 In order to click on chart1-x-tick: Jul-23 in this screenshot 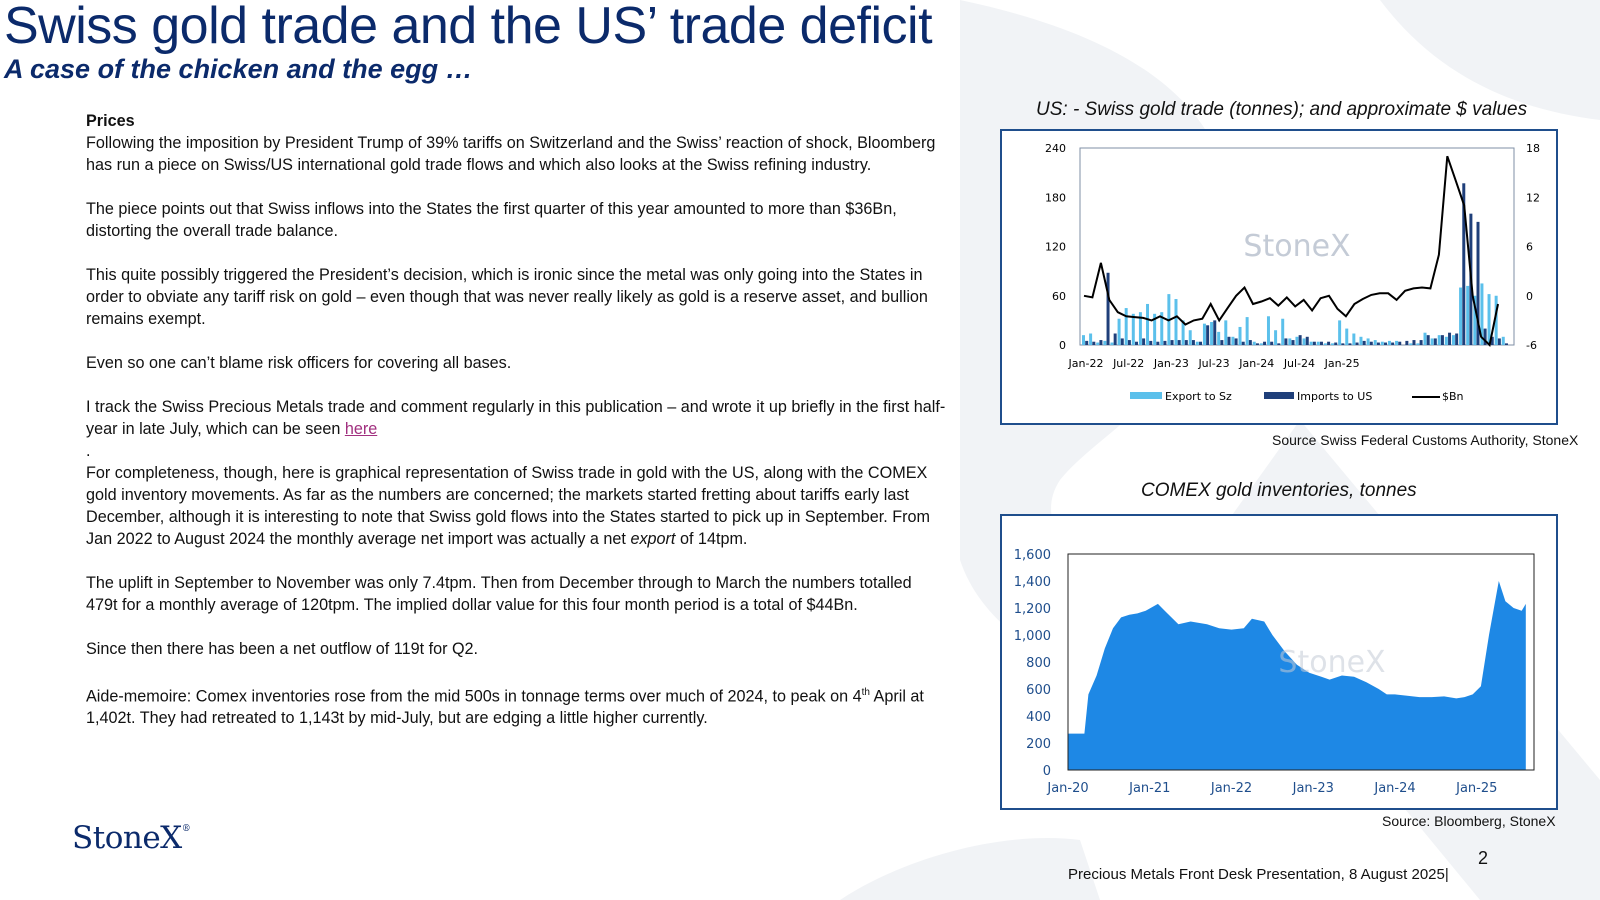, I will do `click(1213, 363)`.